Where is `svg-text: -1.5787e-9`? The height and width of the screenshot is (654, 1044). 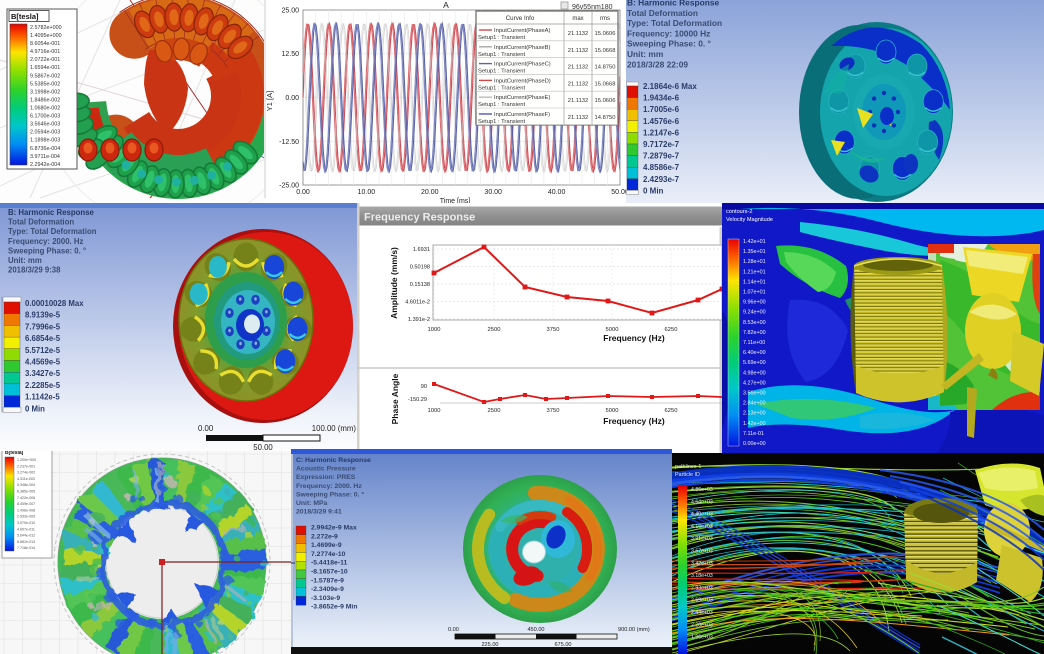 svg-text: -1.5787e-9 is located at coordinates (327, 580).